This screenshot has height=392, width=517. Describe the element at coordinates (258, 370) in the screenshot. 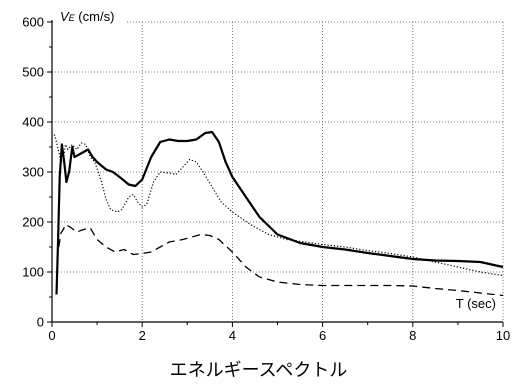

I see `chart-caption: エネルギースペクトル` at that location.